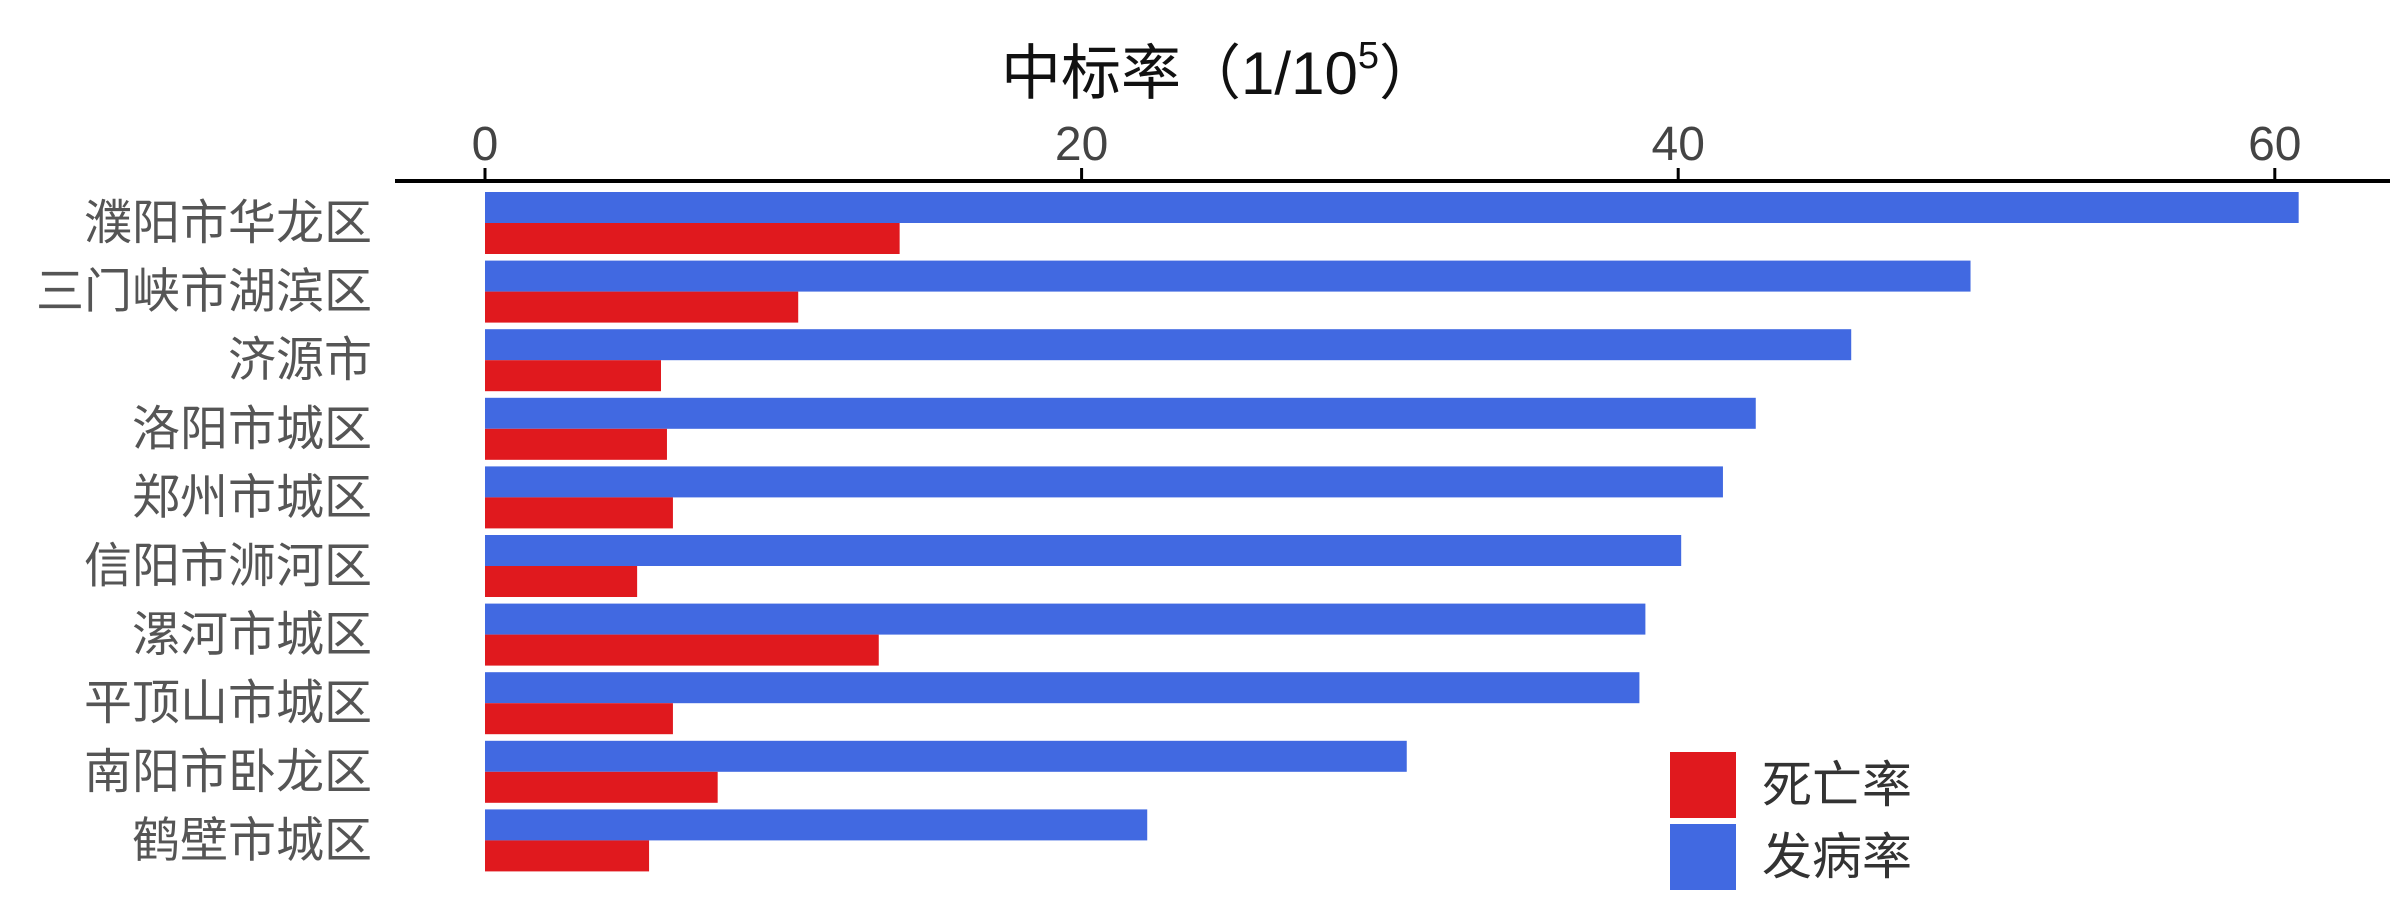 The image size is (2400, 900). Describe the element at coordinates (1837, 785) in the screenshot. I see `legend-label: 死亡率` at that location.